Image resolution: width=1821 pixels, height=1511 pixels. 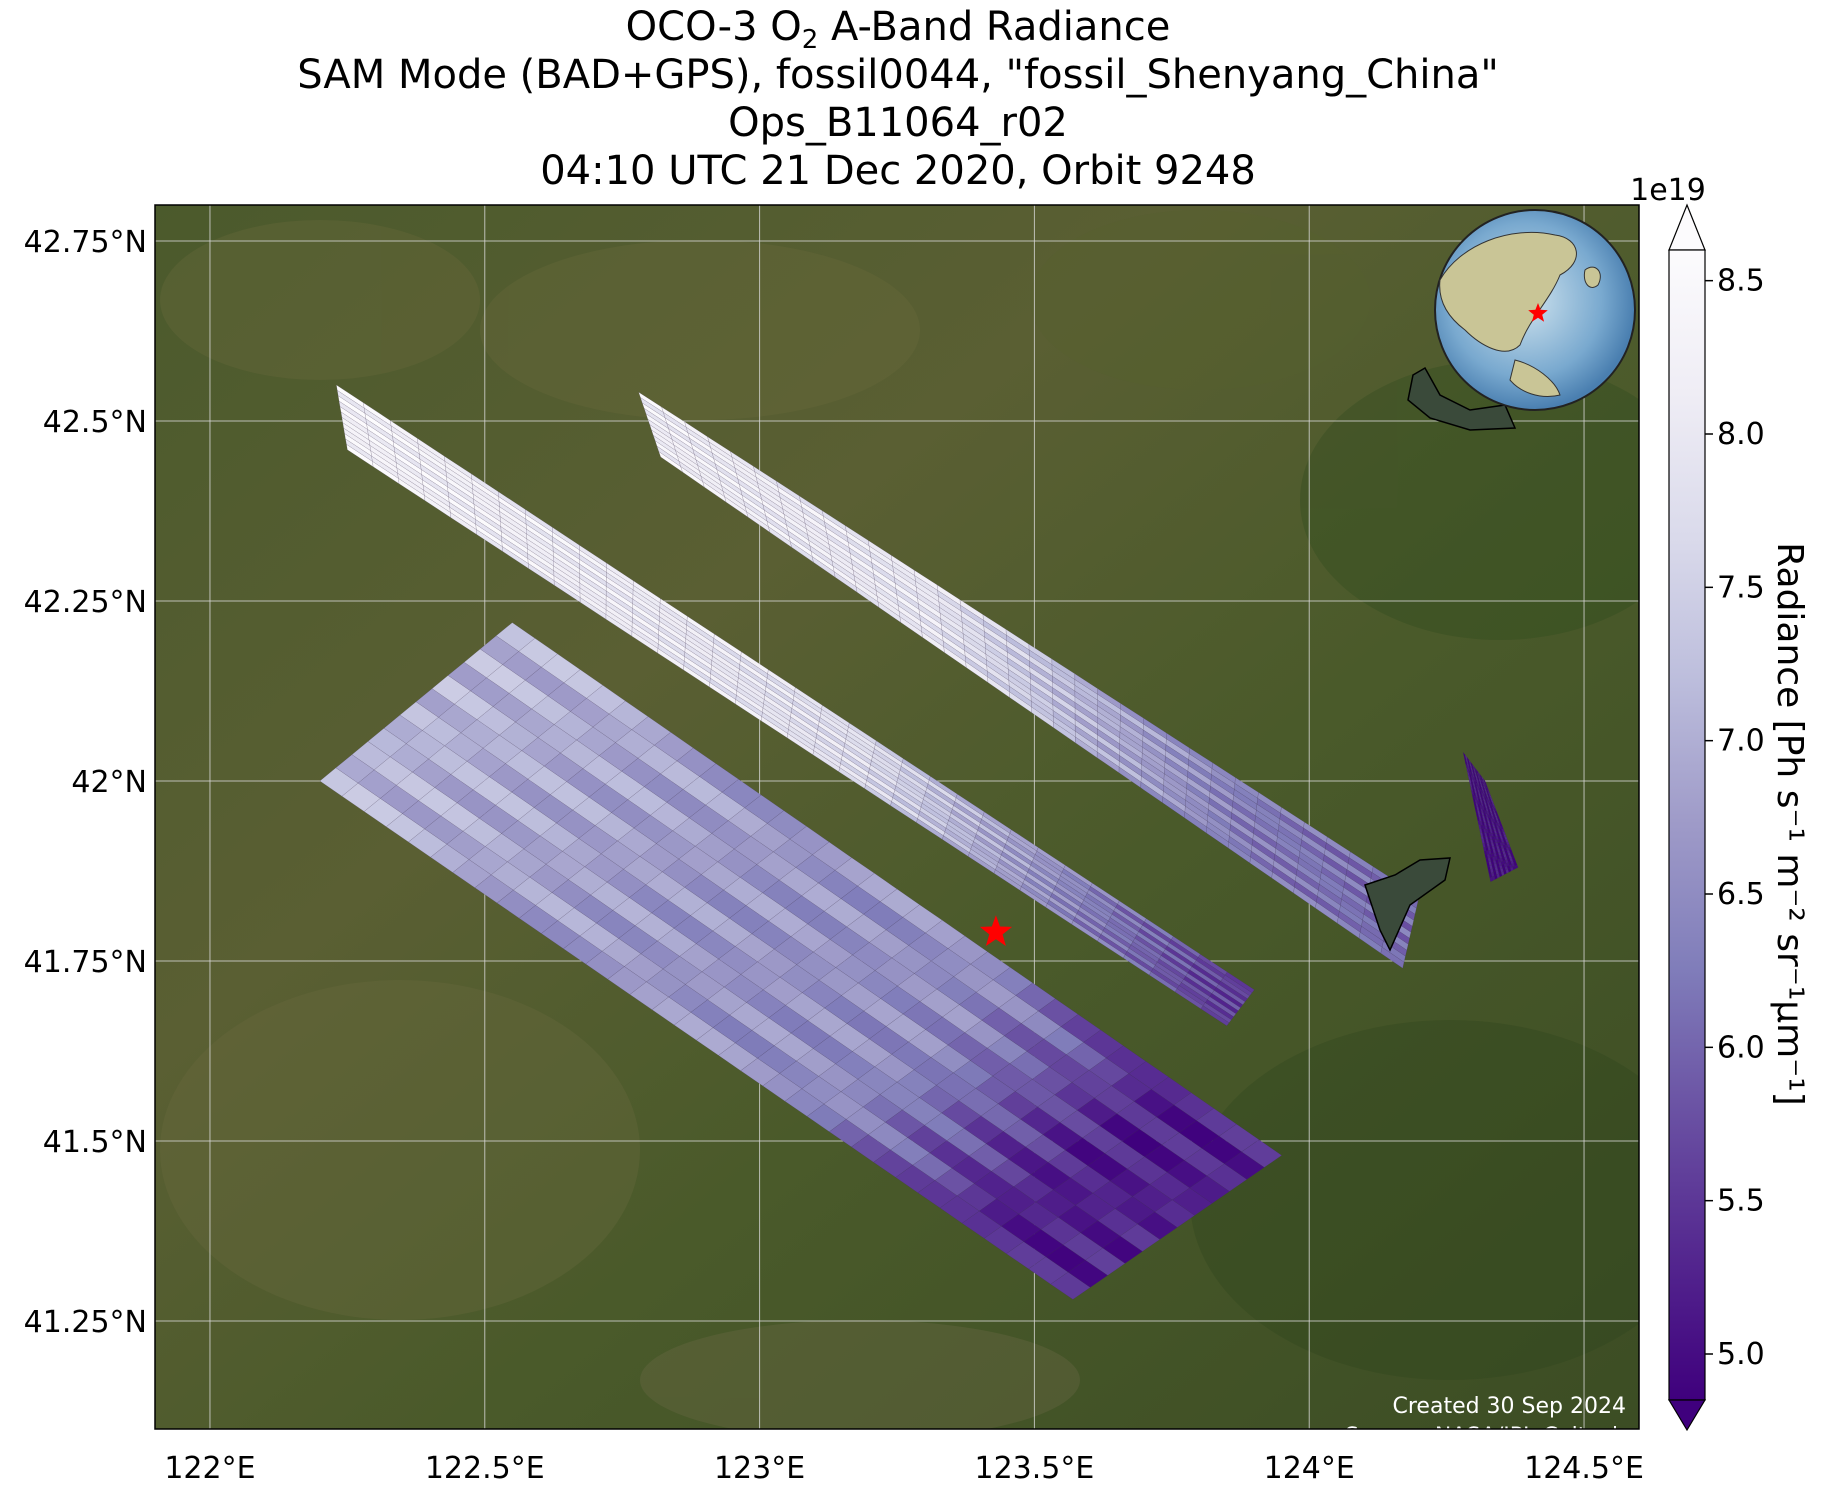 I want to click on colorbar-body, so click(x=1687, y=825).